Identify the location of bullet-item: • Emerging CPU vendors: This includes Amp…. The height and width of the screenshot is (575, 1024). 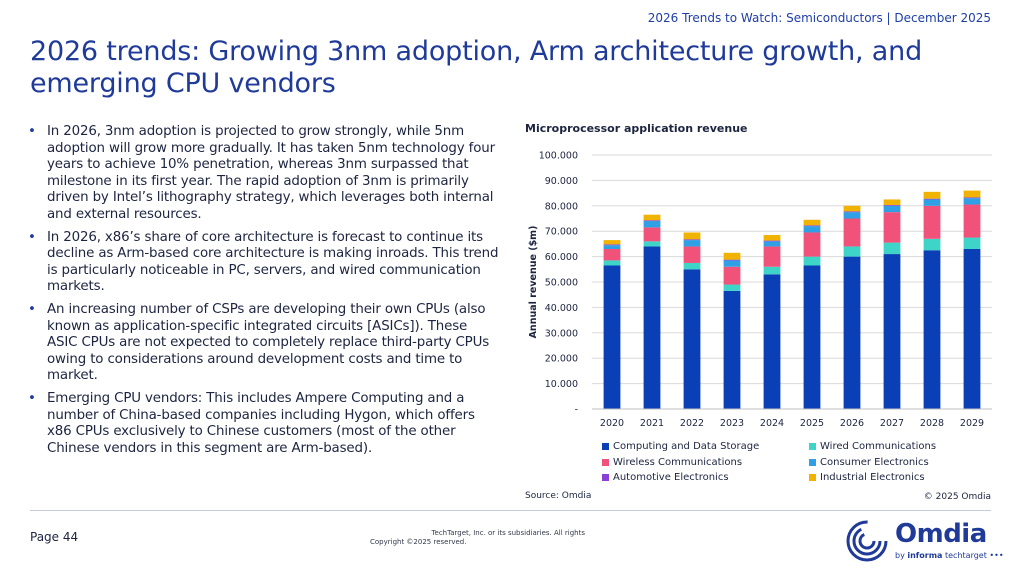
(264, 424).